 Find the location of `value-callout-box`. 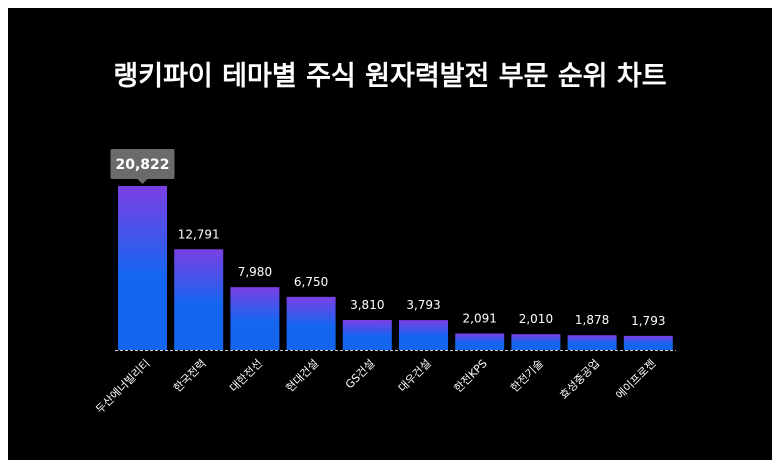

value-callout-box is located at coordinates (142, 164).